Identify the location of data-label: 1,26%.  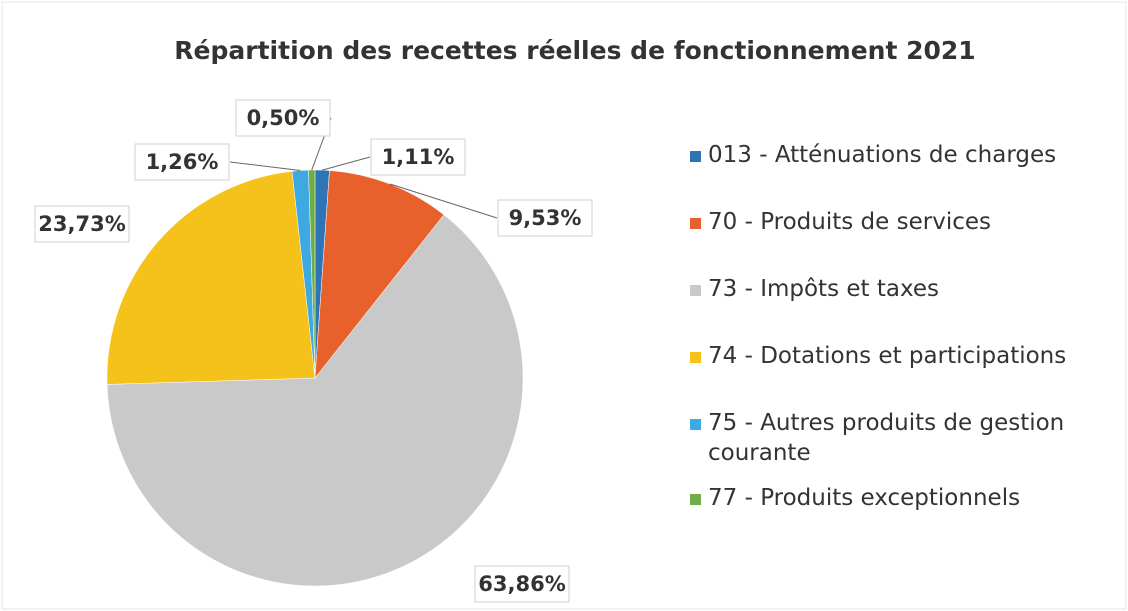
(182, 162).